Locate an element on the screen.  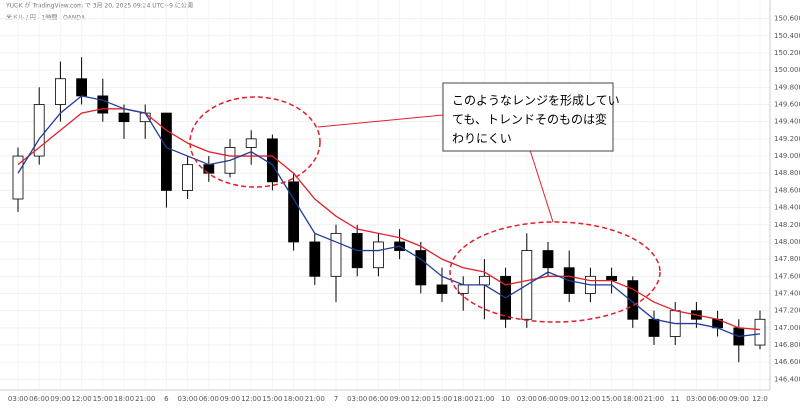
y-tick-label: 148.400 is located at coordinates (787, 208).